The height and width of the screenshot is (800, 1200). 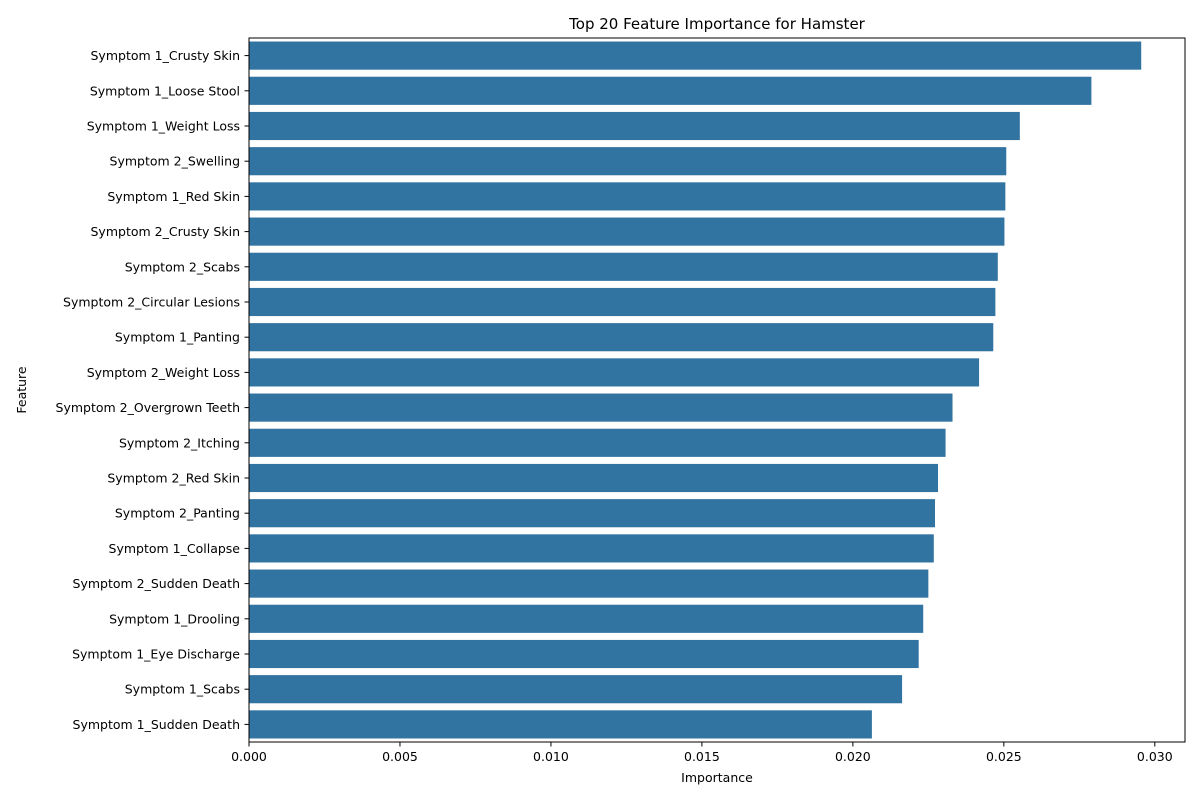 I want to click on y-tick-label: Symptom 1_Panting, so click(x=177, y=337).